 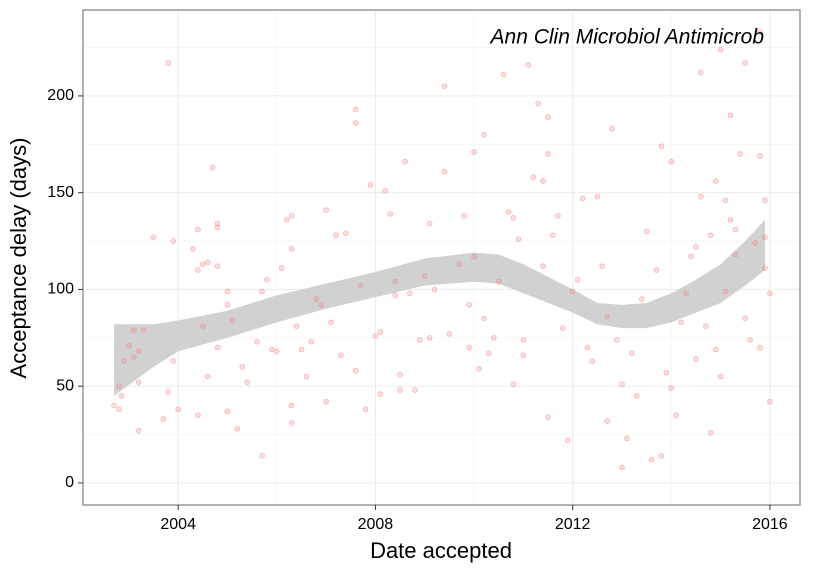 What do you see at coordinates (60, 95) in the screenshot?
I see `y-tick-label: 200` at bounding box center [60, 95].